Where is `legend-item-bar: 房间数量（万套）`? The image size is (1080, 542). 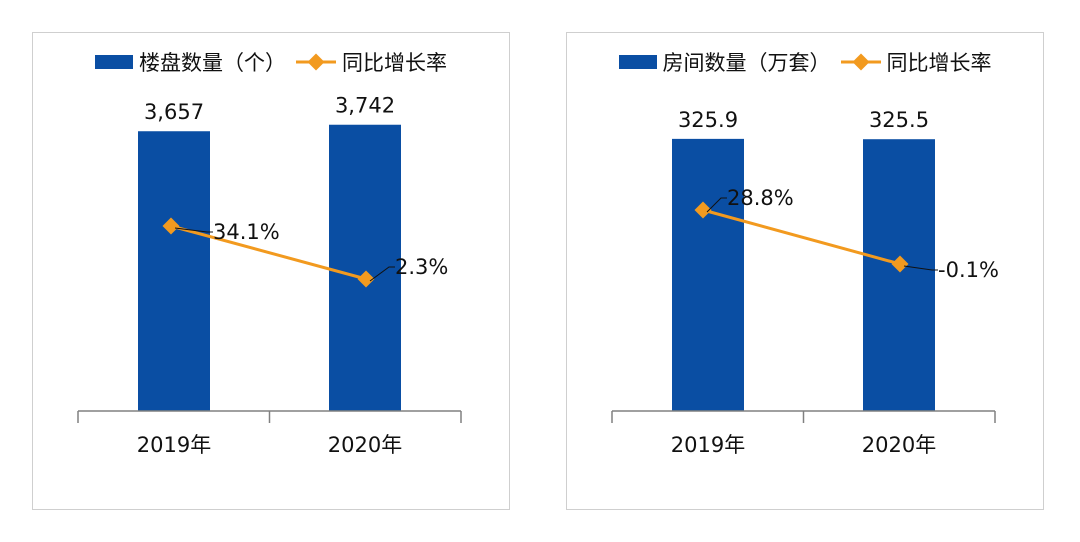
legend-item-bar: 房间数量（万套） is located at coordinates (724, 62).